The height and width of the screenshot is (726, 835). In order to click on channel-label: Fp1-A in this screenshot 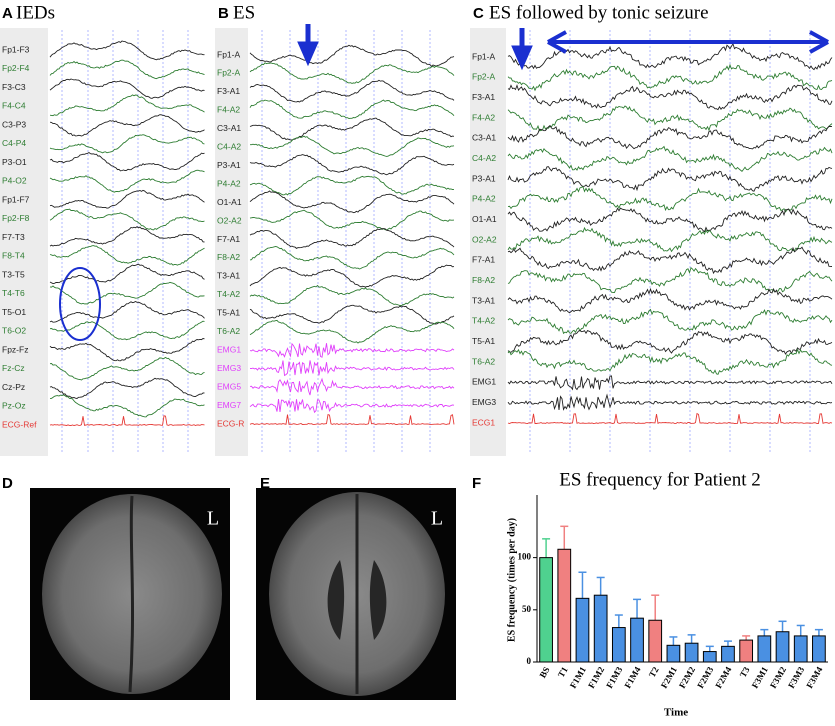, I will do `click(228, 54)`.